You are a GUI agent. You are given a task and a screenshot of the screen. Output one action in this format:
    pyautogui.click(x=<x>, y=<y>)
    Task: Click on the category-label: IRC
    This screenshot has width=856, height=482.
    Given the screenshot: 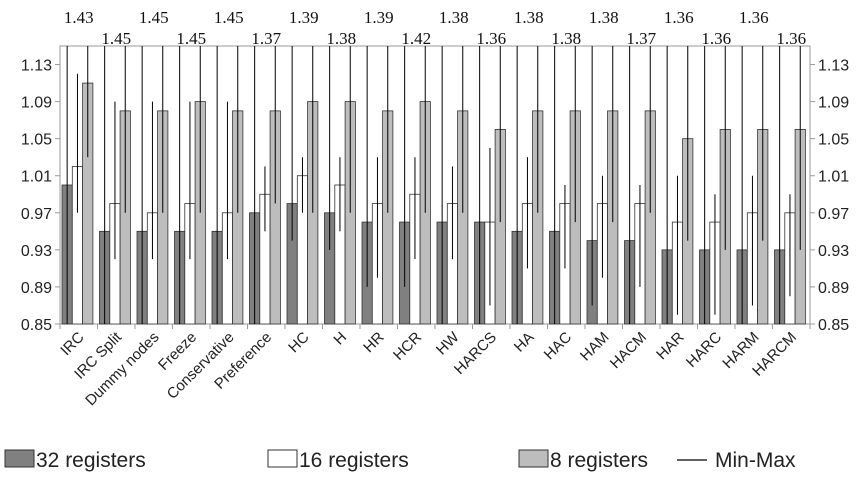 What is the action you would take?
    pyautogui.click(x=72, y=344)
    